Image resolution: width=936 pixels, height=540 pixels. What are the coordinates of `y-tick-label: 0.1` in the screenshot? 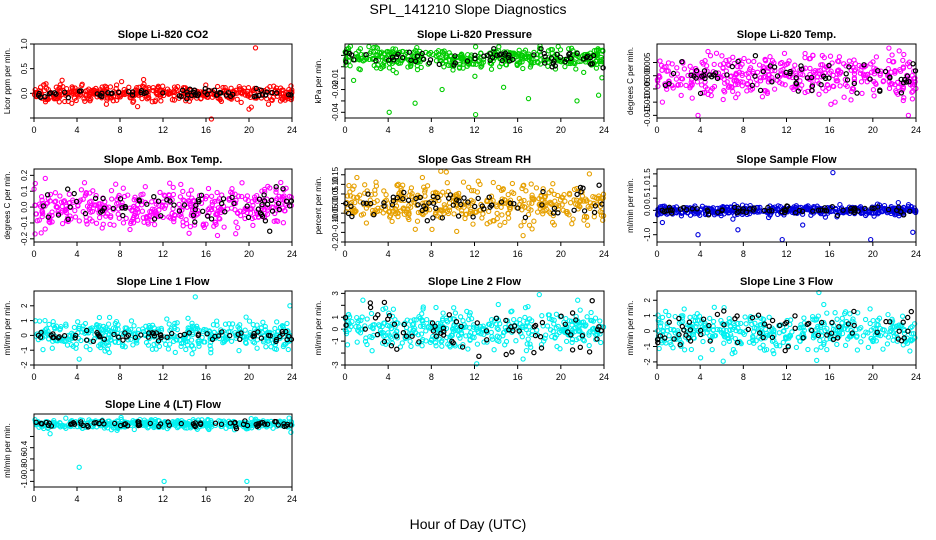 It's located at (24, 191).